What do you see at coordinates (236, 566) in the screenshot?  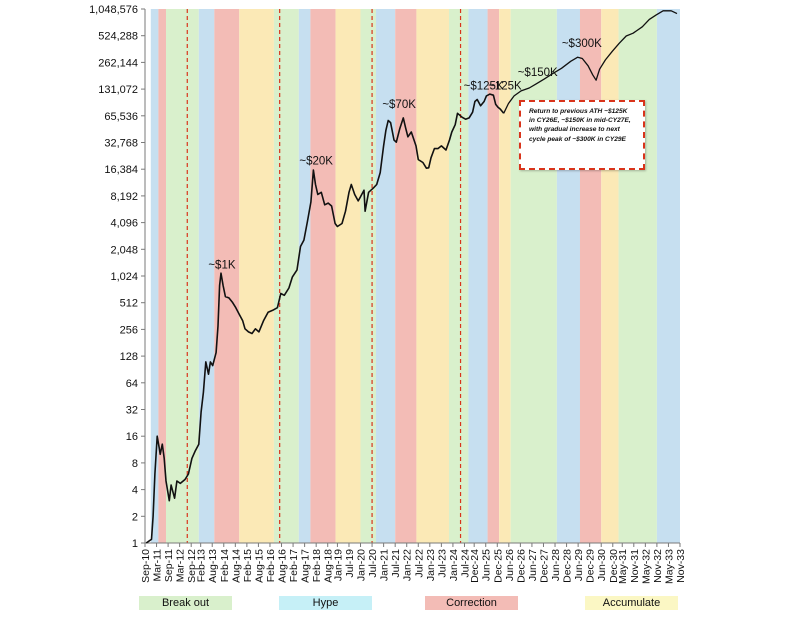 I see `x-tick-label: Aug-14` at bounding box center [236, 566].